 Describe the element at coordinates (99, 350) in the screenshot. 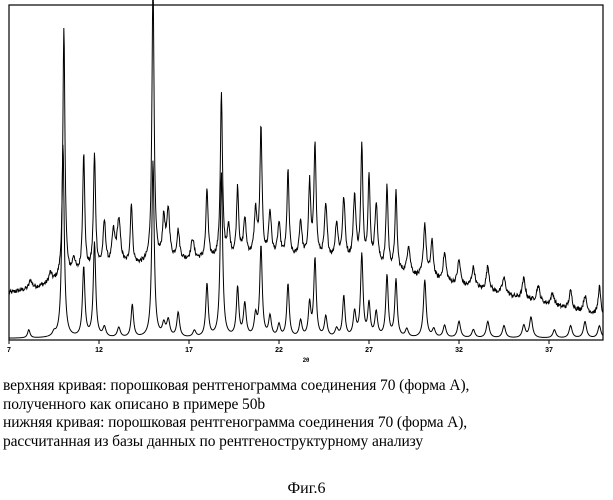

I see `x-tick-label: 12` at that location.